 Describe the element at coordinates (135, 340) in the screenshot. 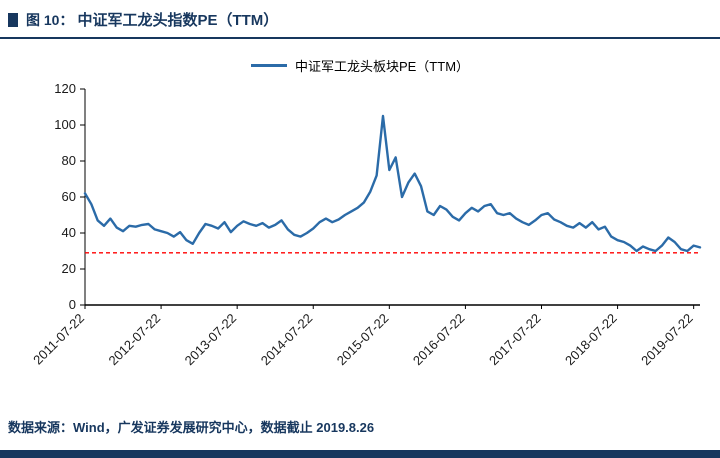

I see `x-tick-label: 2012-07-22` at that location.